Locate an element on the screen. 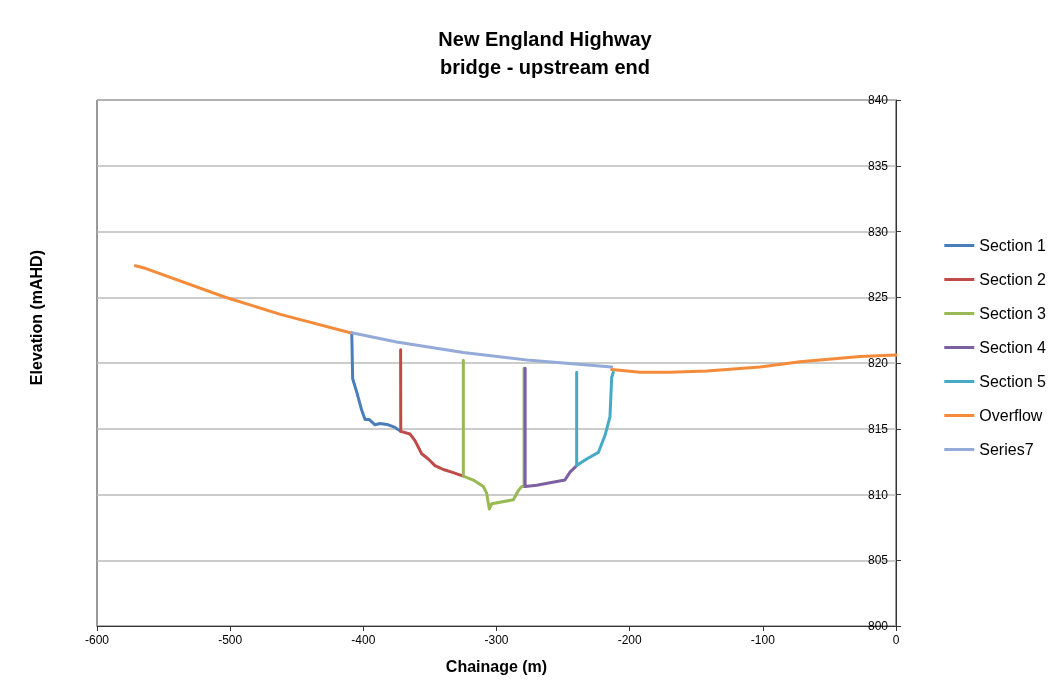 The image size is (1061, 695). x-tick-label: -100 is located at coordinates (763, 640).